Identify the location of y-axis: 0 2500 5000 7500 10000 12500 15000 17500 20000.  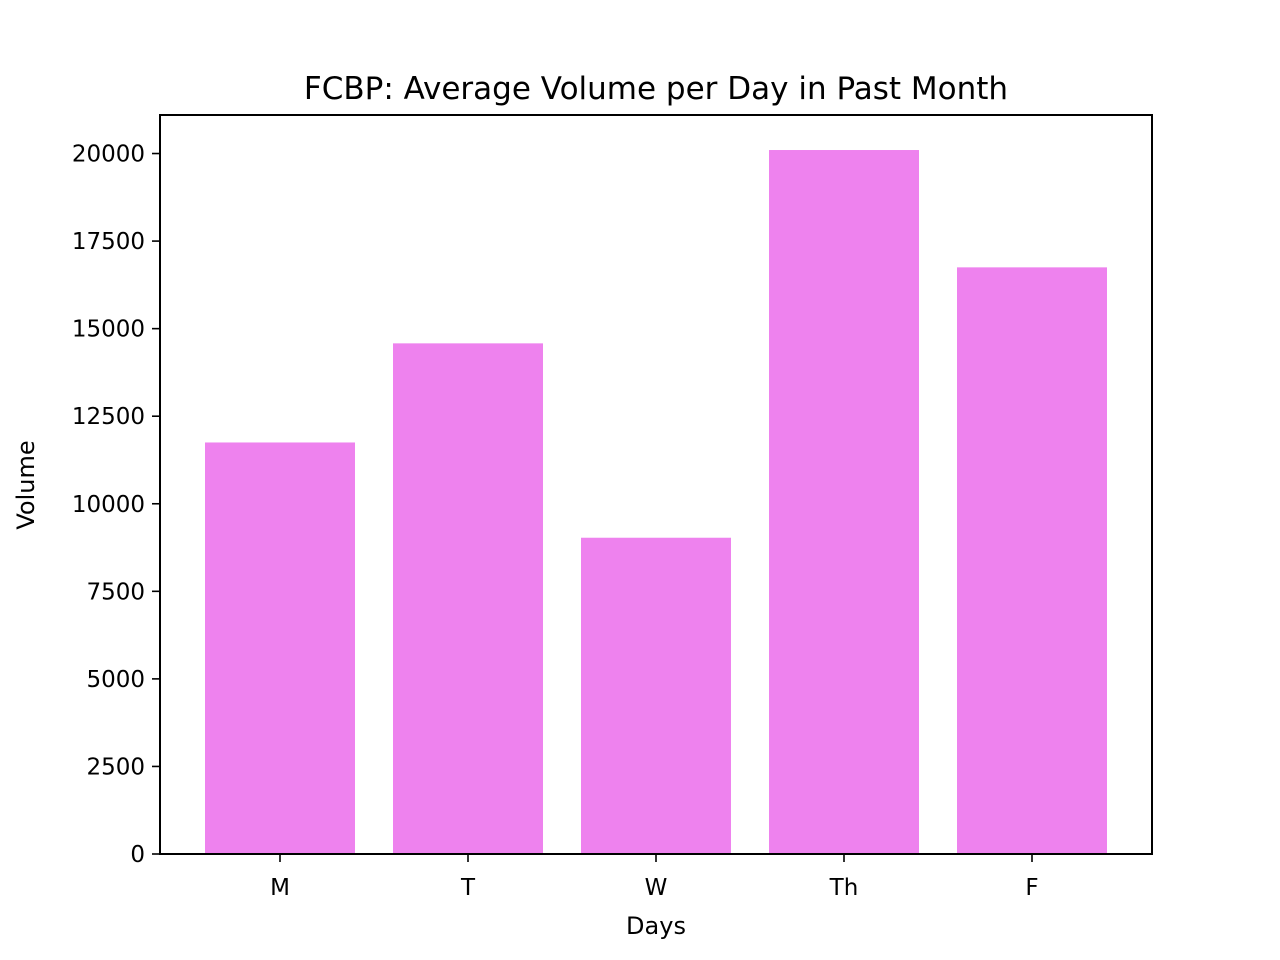
(116, 505).